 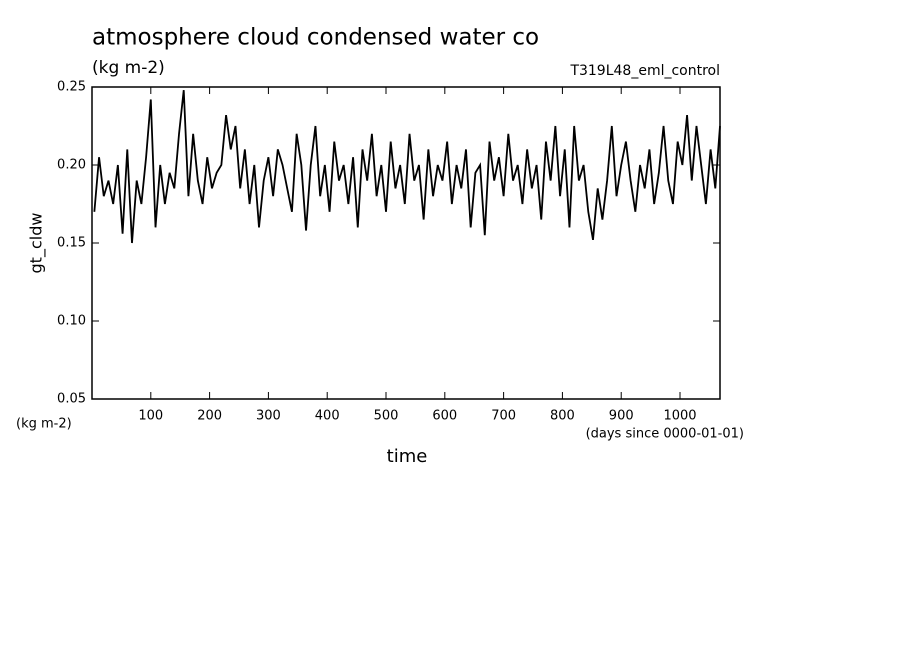 What do you see at coordinates (44, 424) in the screenshot?
I see `y-units: (kg m-2)` at bounding box center [44, 424].